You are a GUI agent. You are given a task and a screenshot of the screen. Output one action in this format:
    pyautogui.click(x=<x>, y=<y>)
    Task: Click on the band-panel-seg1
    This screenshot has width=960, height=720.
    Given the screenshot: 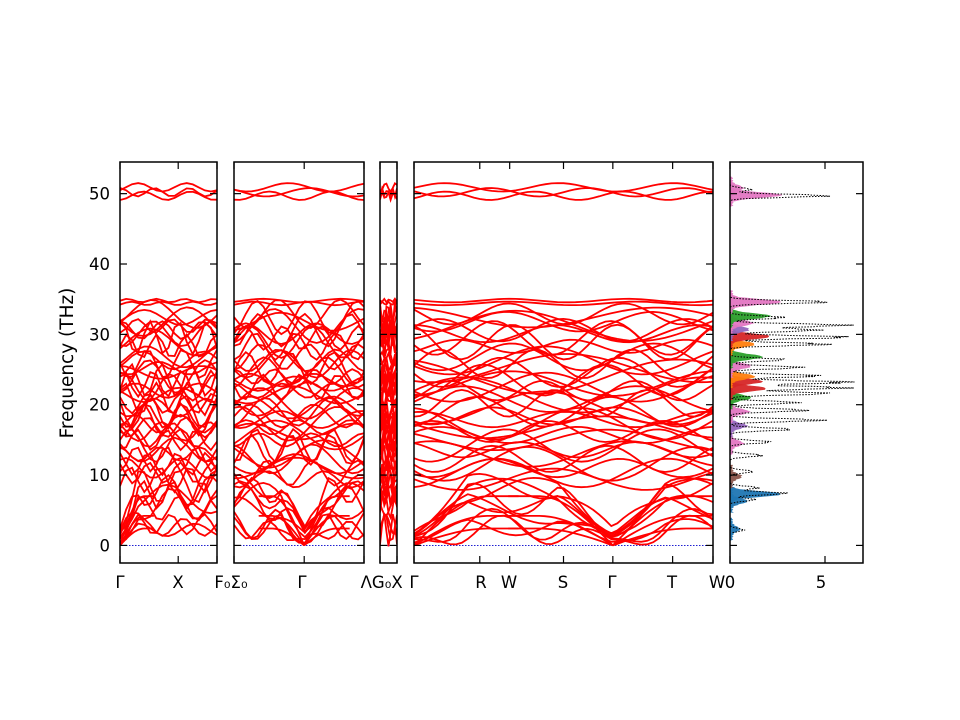 What is the action you would take?
    pyautogui.click(x=168, y=364)
    